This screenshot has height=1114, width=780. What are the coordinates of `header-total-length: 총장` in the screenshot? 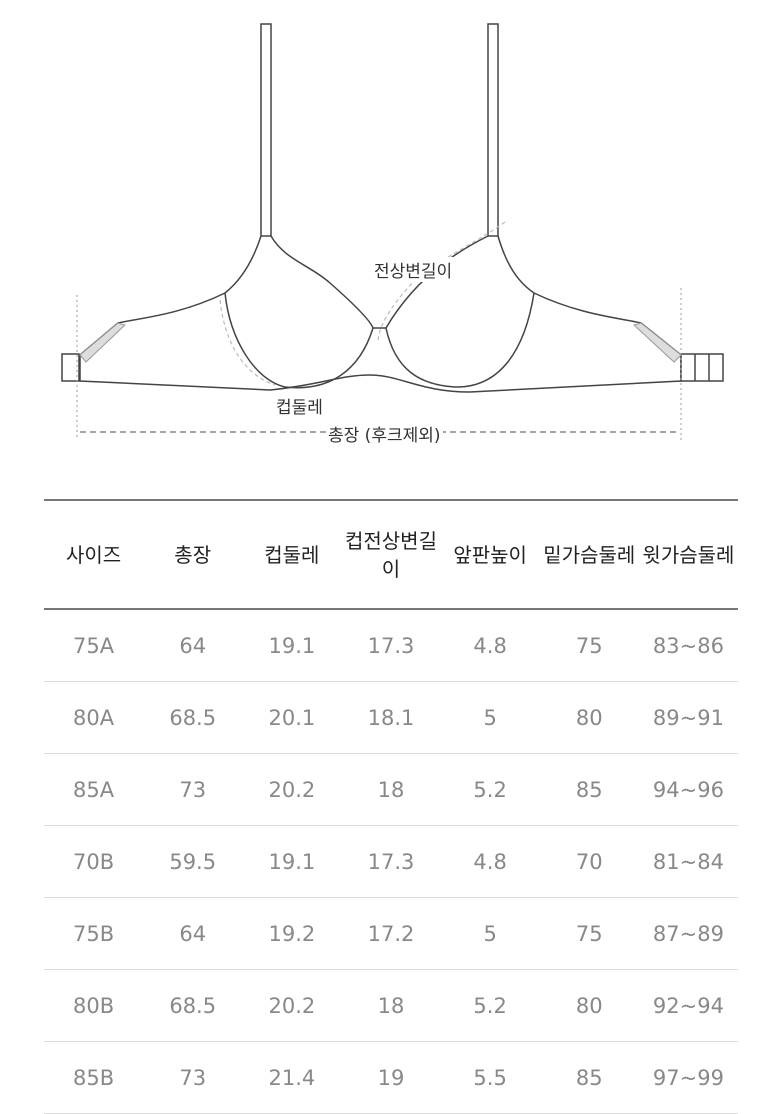 It's located at (193, 554).